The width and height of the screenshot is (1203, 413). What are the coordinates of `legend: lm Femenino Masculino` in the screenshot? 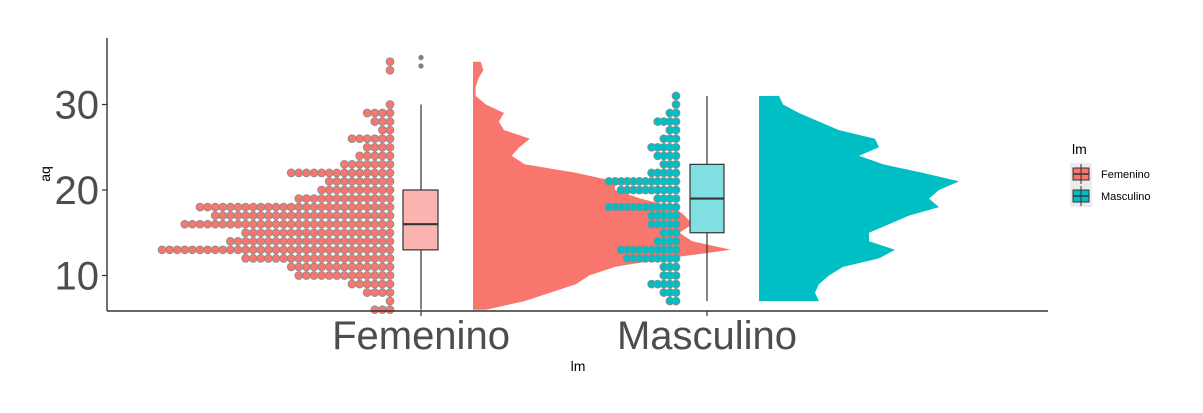 It's located at (1110, 174).